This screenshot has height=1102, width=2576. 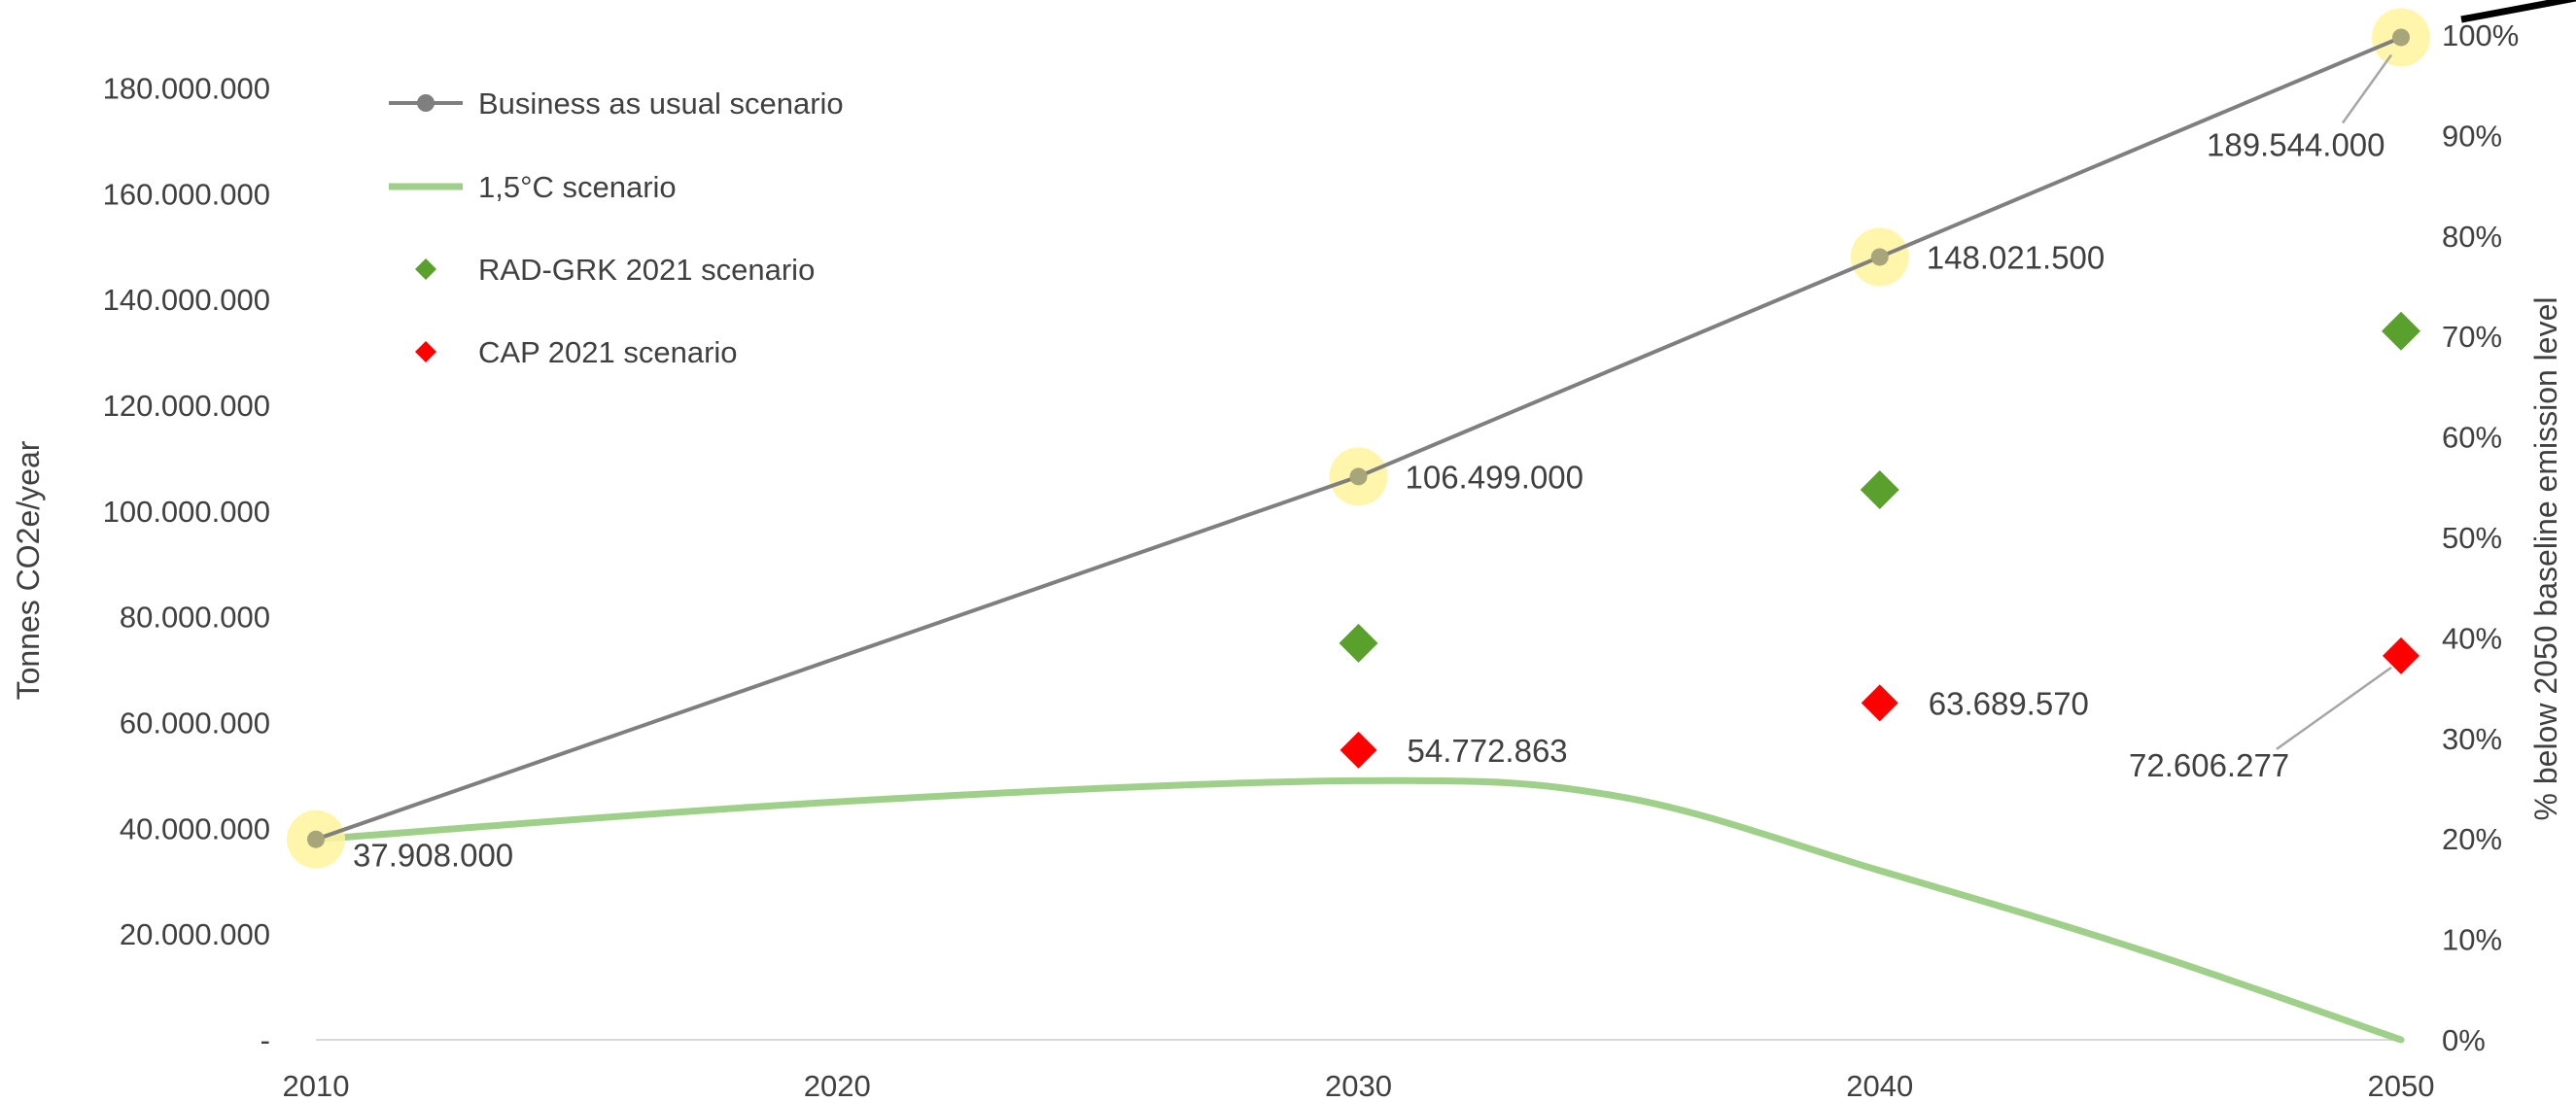 What do you see at coordinates (2472, 940) in the screenshot?
I see `y2-tick-label: 10%` at bounding box center [2472, 940].